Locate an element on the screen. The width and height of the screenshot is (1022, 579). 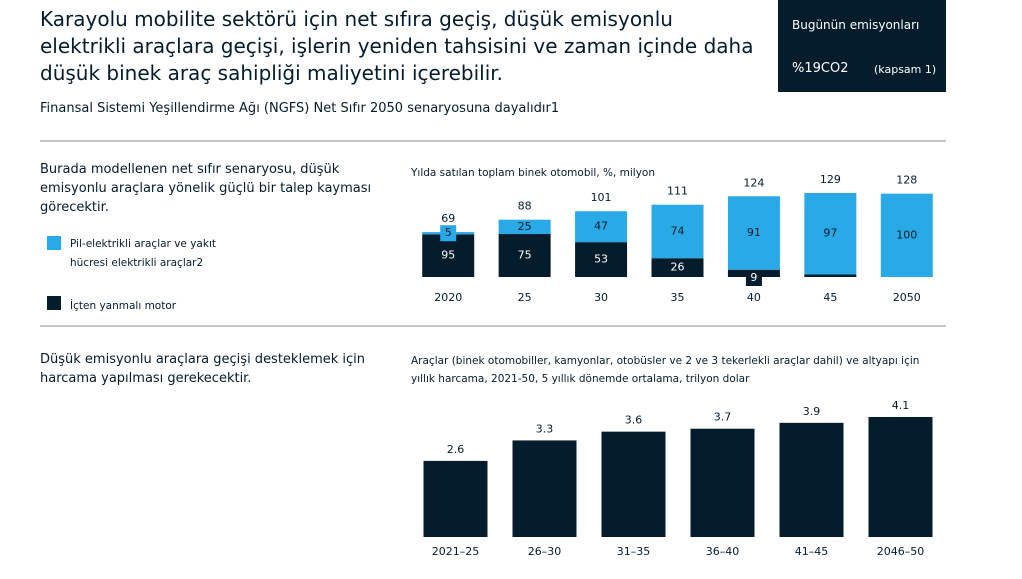
value-label: 5 is located at coordinates (448, 232).